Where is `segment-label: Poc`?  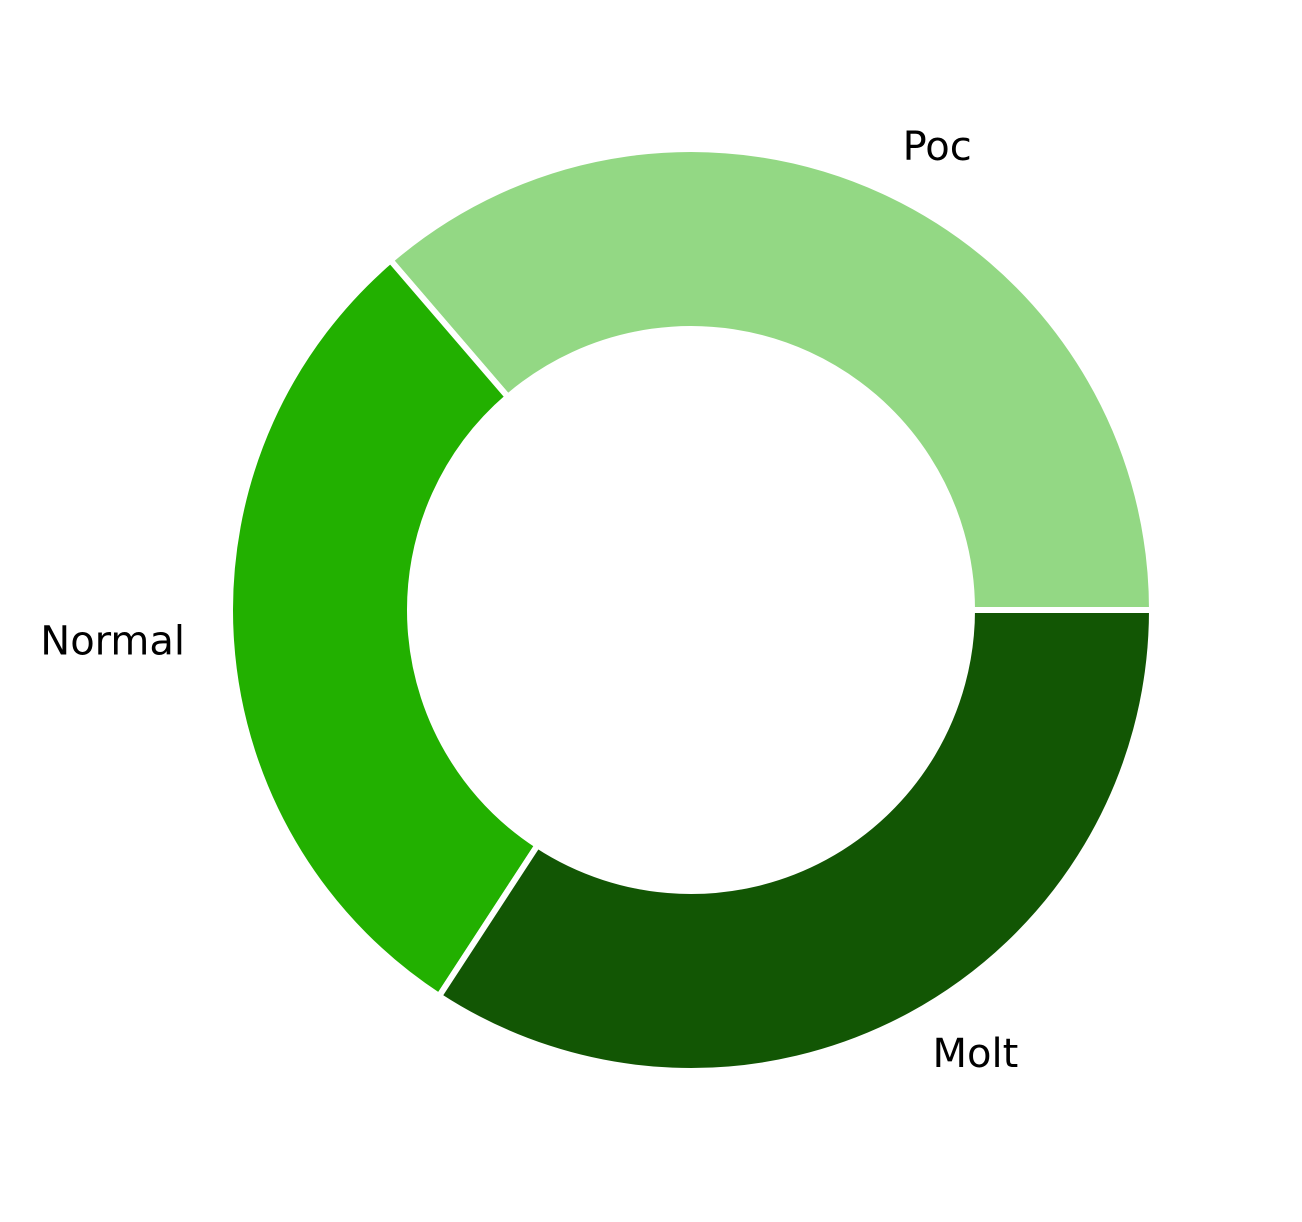
segment-label: Poc is located at coordinates (937, 147).